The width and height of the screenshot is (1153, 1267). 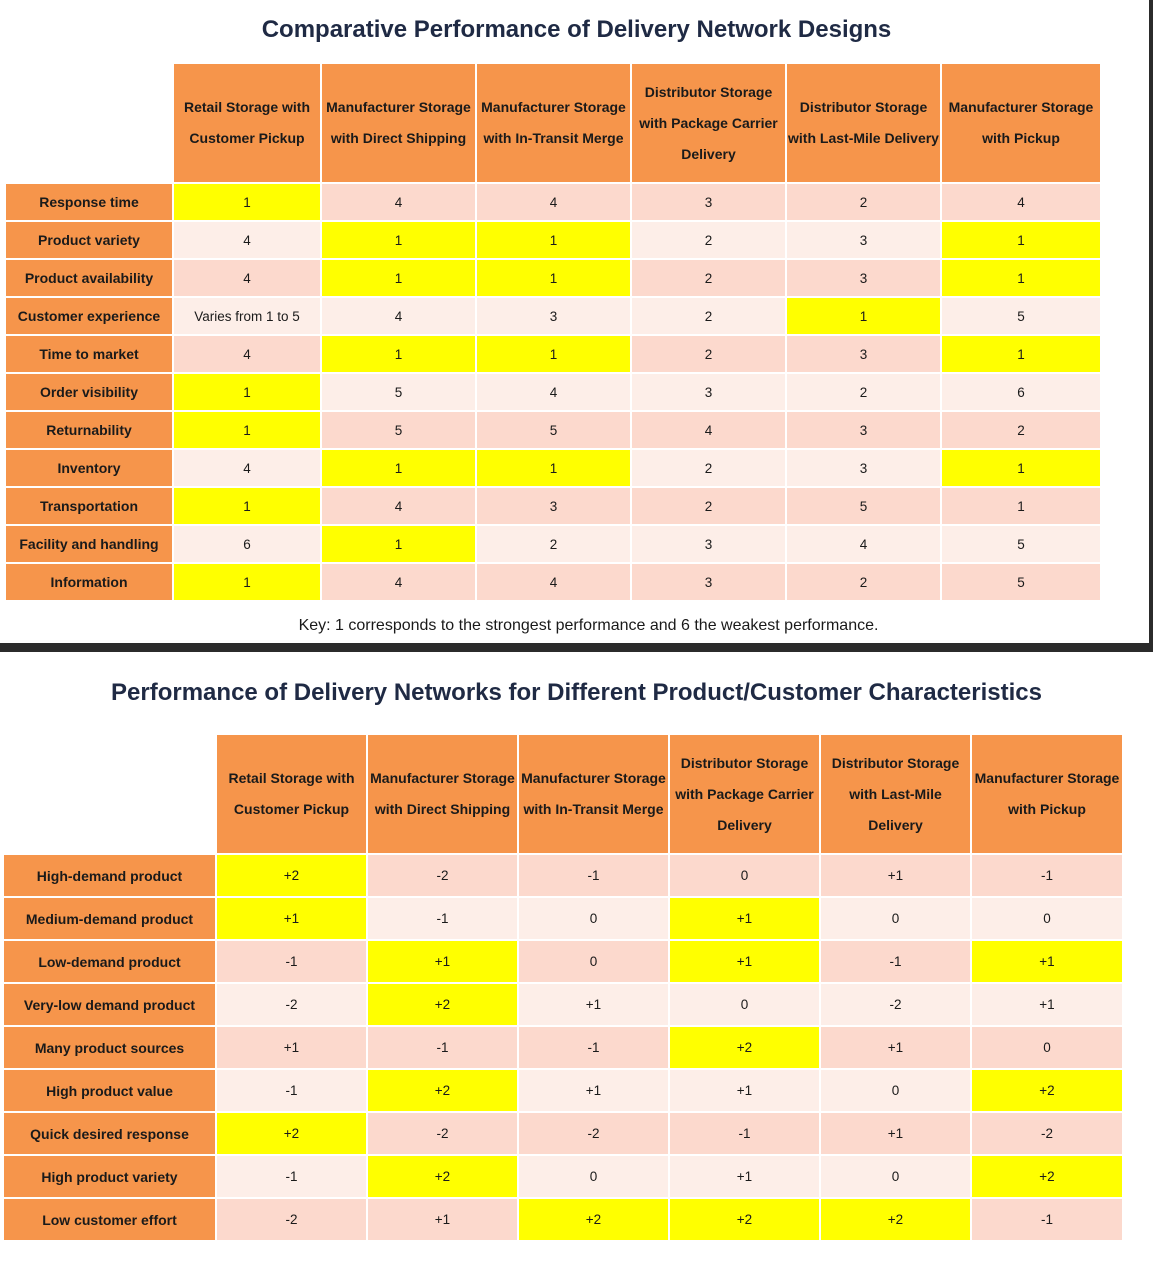 I want to click on row-header: Customer experience, so click(x=89, y=316).